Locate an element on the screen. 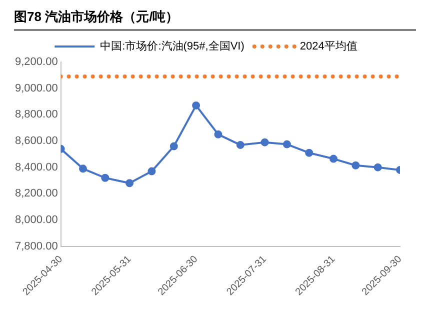 The width and height of the screenshot is (430, 326). y-tick-label: 8,800.00 is located at coordinates (36, 114).